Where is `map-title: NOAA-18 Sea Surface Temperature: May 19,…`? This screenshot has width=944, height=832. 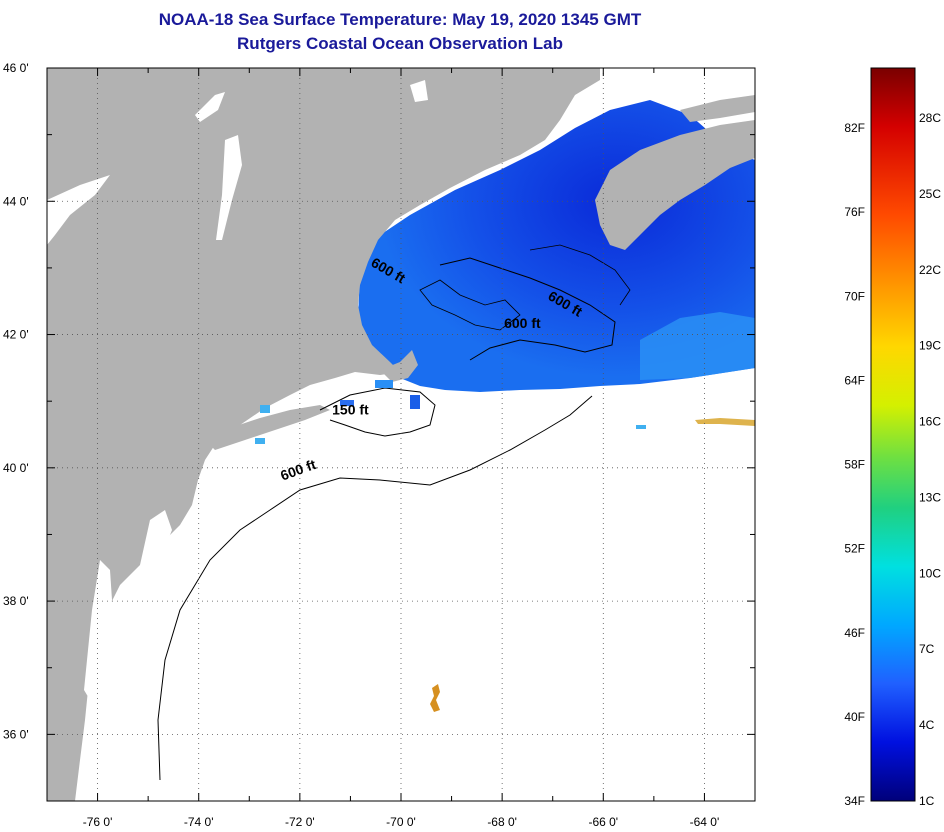 map-title: NOAA-18 Sea Surface Temperature: May 19,… is located at coordinates (400, 19).